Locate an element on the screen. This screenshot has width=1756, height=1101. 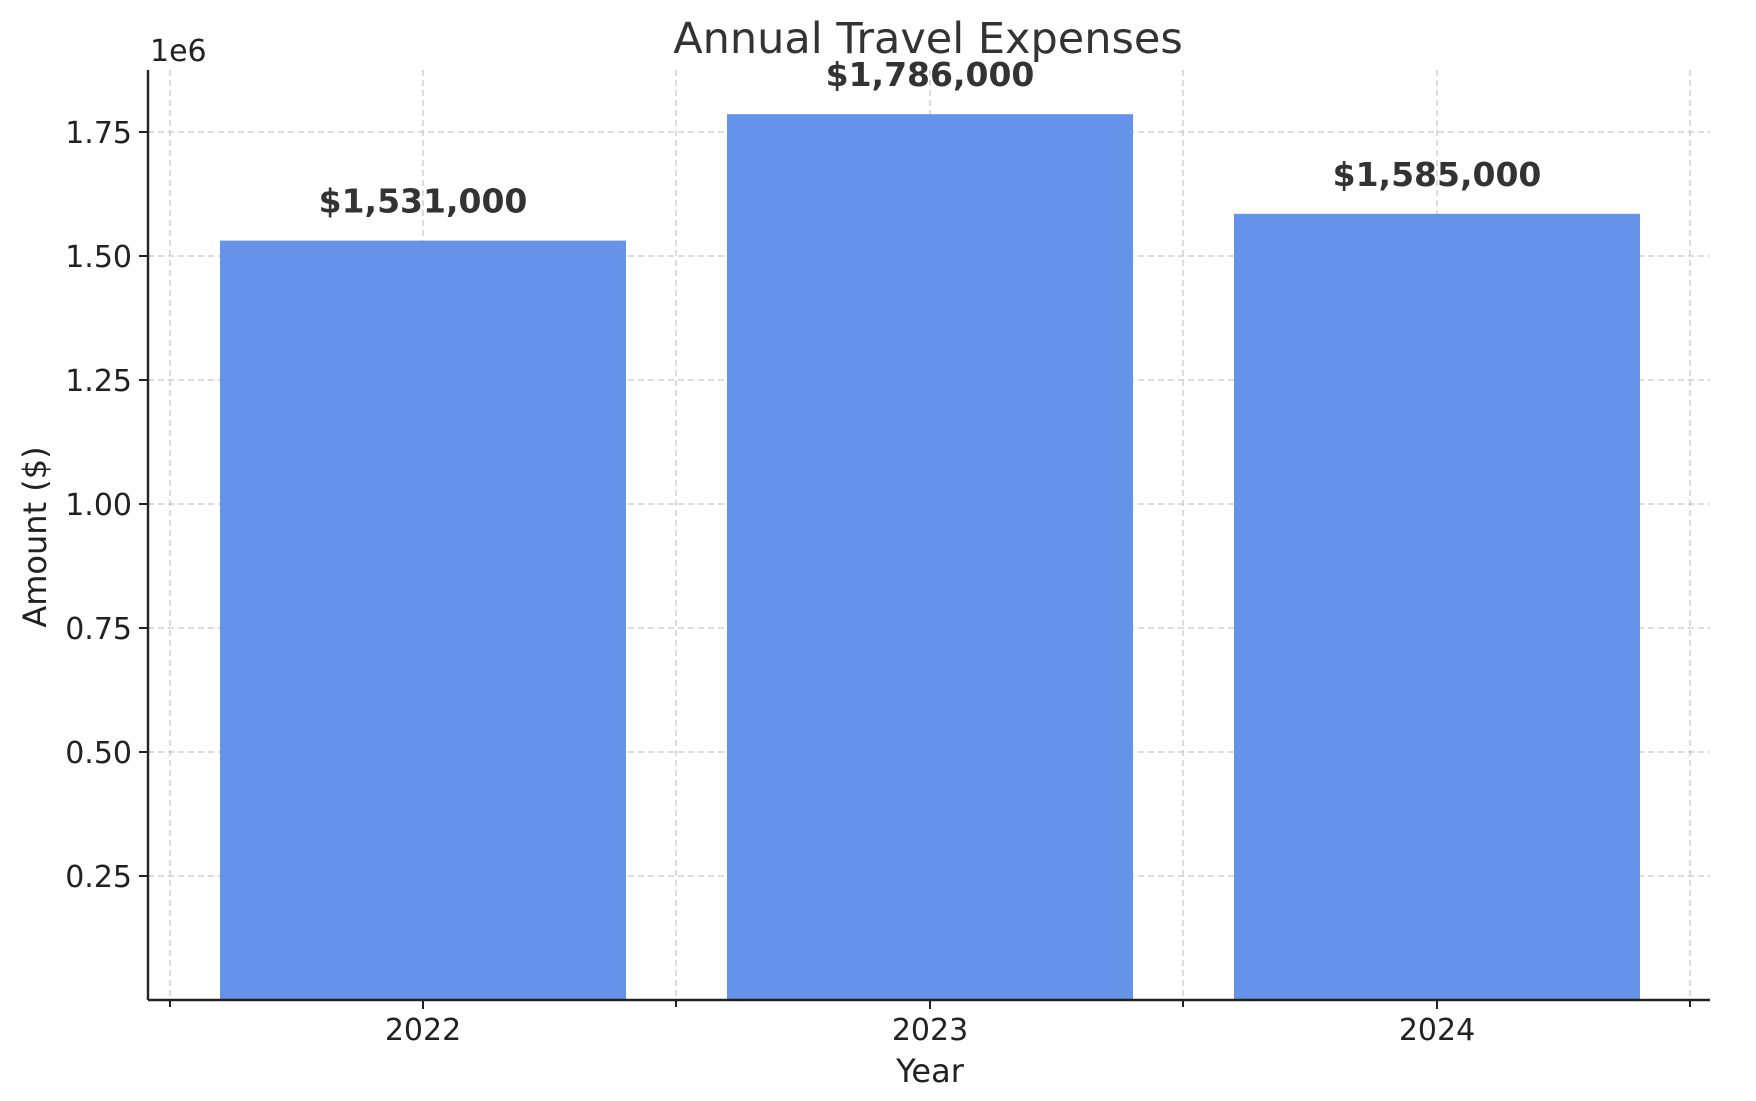
y-tick-label: 1.75 is located at coordinates (98, 133).